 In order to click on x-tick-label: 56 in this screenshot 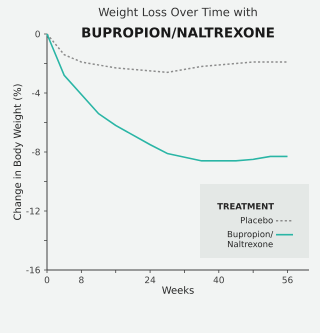, I will do `click(287, 280)`.